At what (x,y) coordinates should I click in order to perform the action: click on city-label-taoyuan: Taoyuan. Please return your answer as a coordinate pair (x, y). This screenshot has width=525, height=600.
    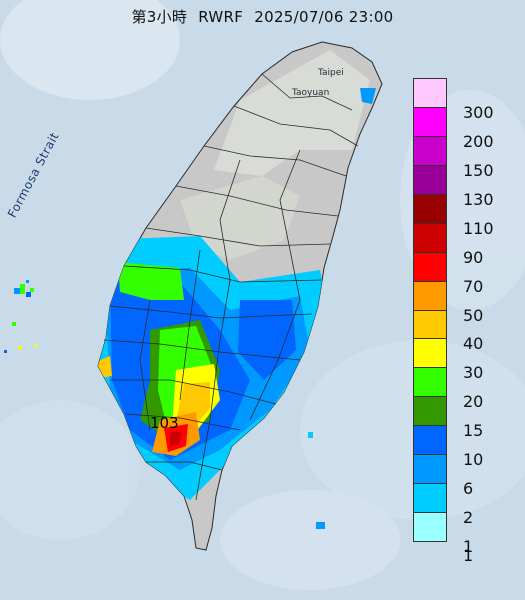
    Looking at the image, I should click on (311, 93).